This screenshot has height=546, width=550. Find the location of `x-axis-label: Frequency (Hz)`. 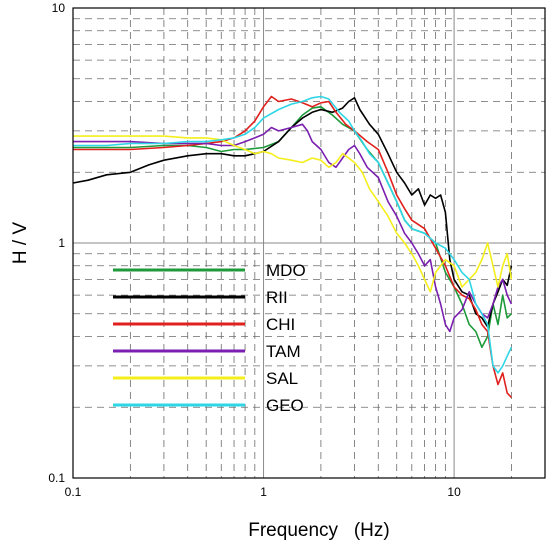

x-axis-label: Frequency (Hz) is located at coordinates (318, 530).